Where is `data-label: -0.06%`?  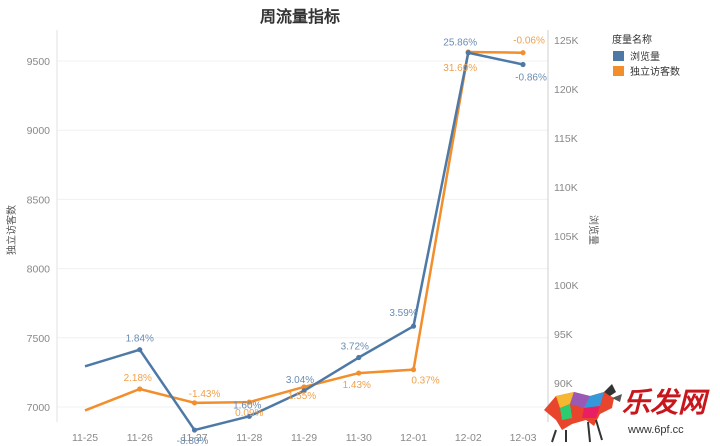
data-label: -0.06% is located at coordinates (529, 41).